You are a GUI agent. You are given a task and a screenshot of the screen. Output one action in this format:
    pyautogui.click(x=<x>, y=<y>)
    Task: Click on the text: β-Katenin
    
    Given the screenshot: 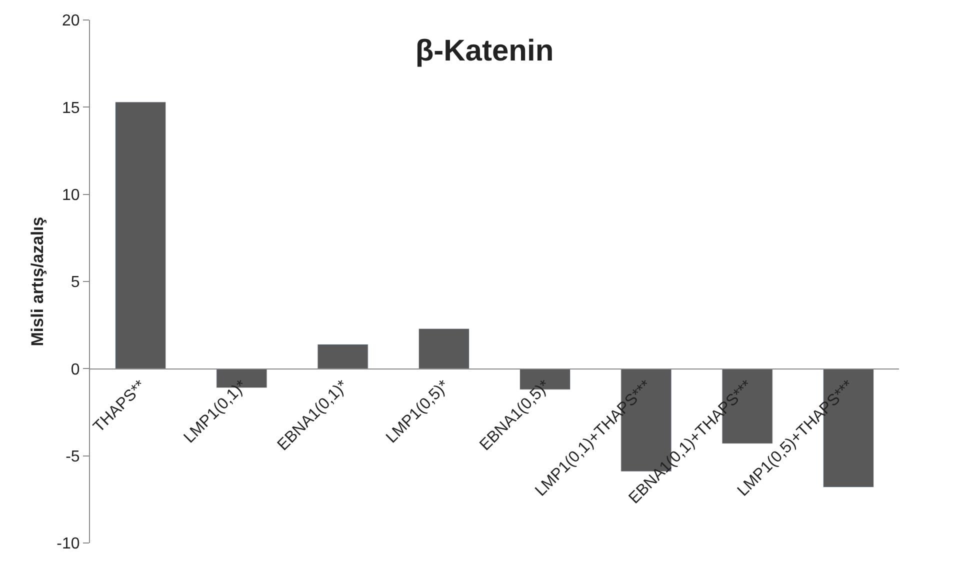 What is the action you would take?
    pyautogui.click(x=484, y=51)
    